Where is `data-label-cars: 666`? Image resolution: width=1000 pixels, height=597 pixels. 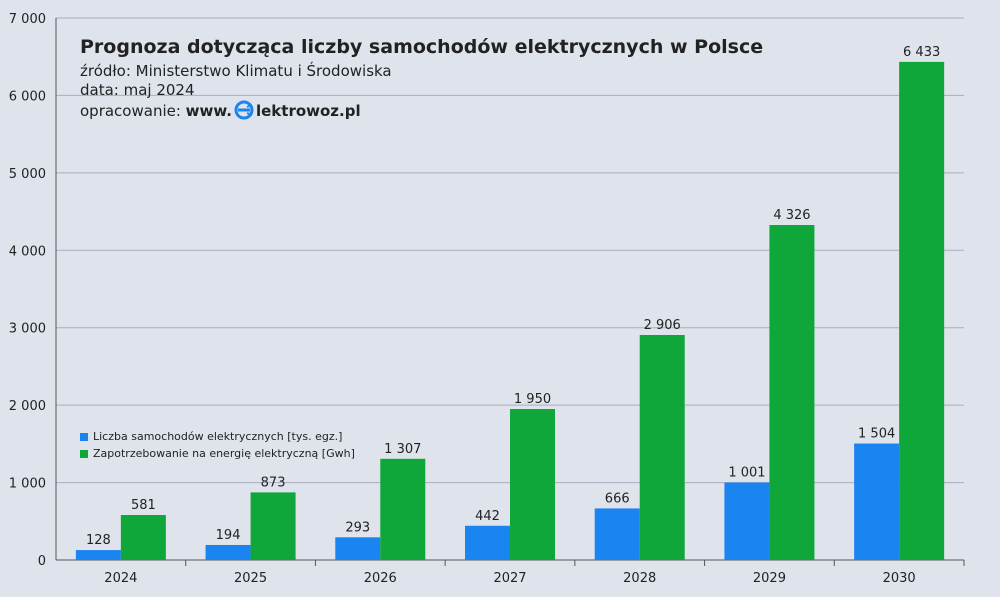
data-label-cars: 666 is located at coordinates (617, 498).